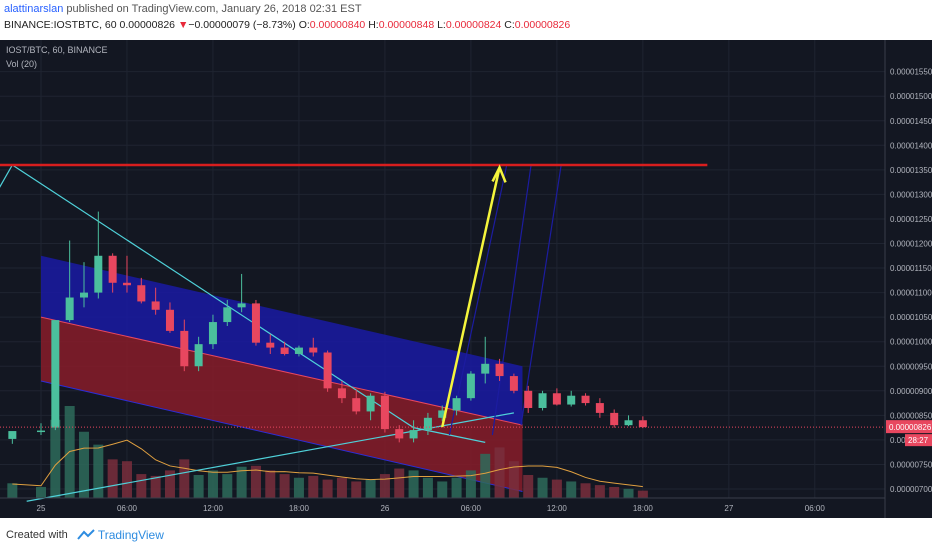  What do you see at coordinates (911, 145) in the screenshot?
I see `price-tick-label: 0.00001400` at bounding box center [911, 145].